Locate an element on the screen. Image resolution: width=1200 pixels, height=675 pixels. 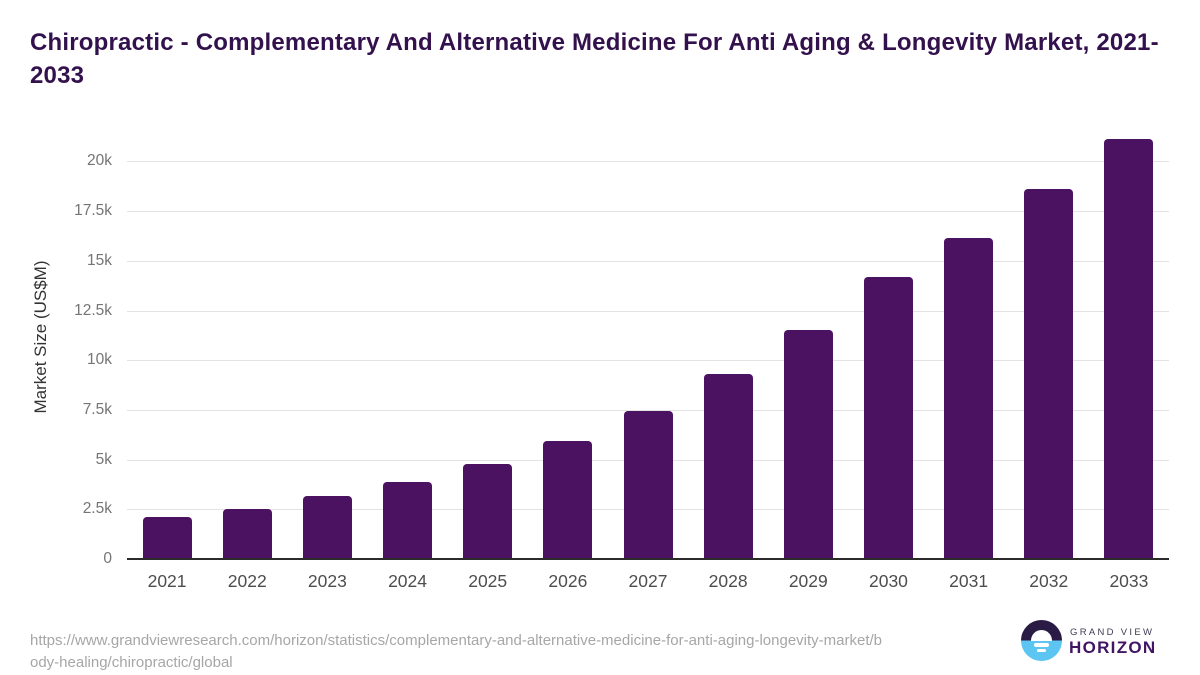
bar-2029 is located at coordinates (808, 444).